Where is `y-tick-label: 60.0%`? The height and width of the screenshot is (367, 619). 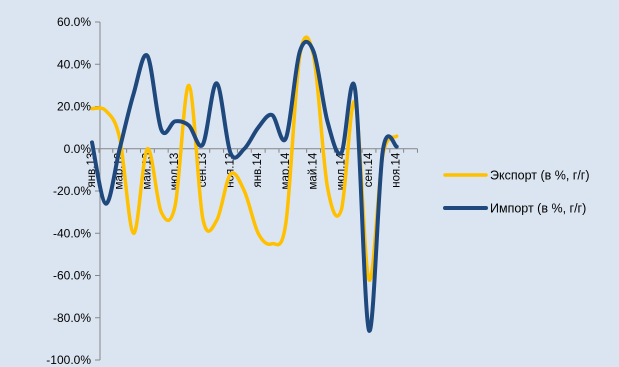
y-tick-label: 60.0% is located at coordinates (74, 22).